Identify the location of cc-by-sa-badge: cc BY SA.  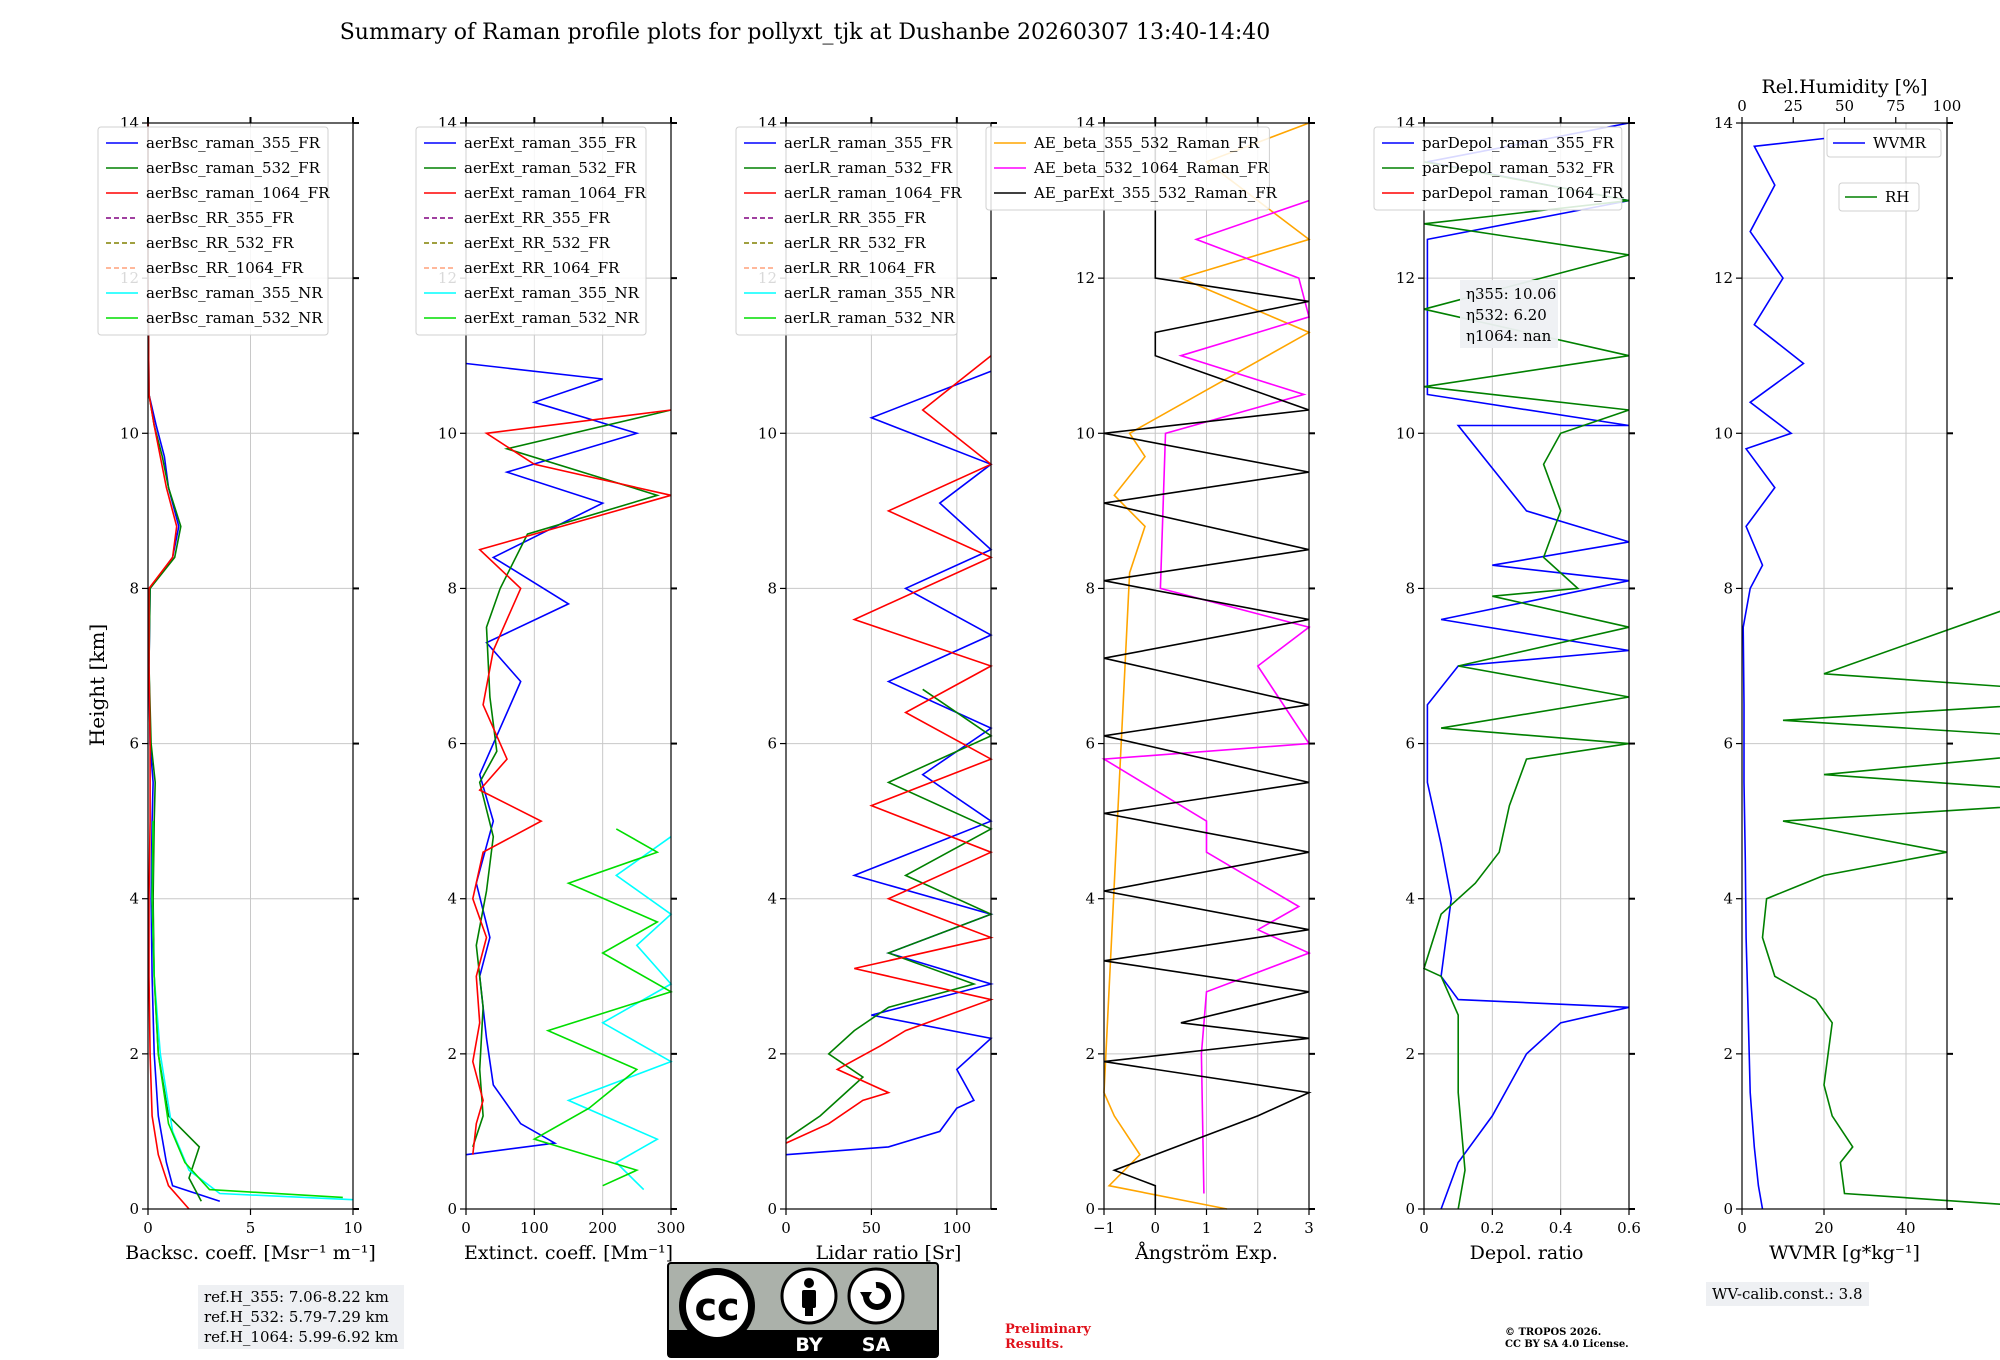
(803, 1310).